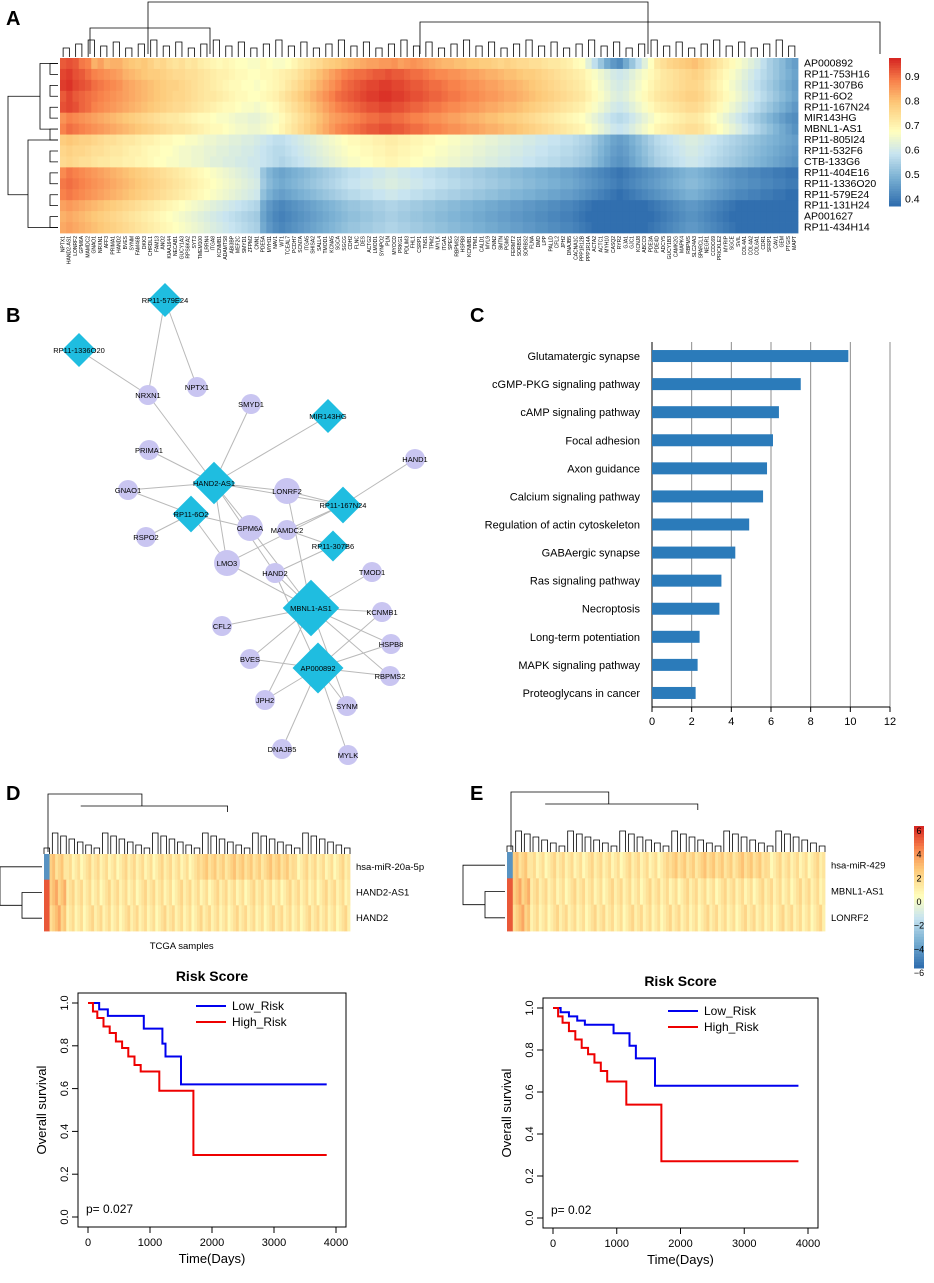  Describe the element at coordinates (287, 491) in the screenshot. I see `mrna-node-label: LONRF2` at that location.